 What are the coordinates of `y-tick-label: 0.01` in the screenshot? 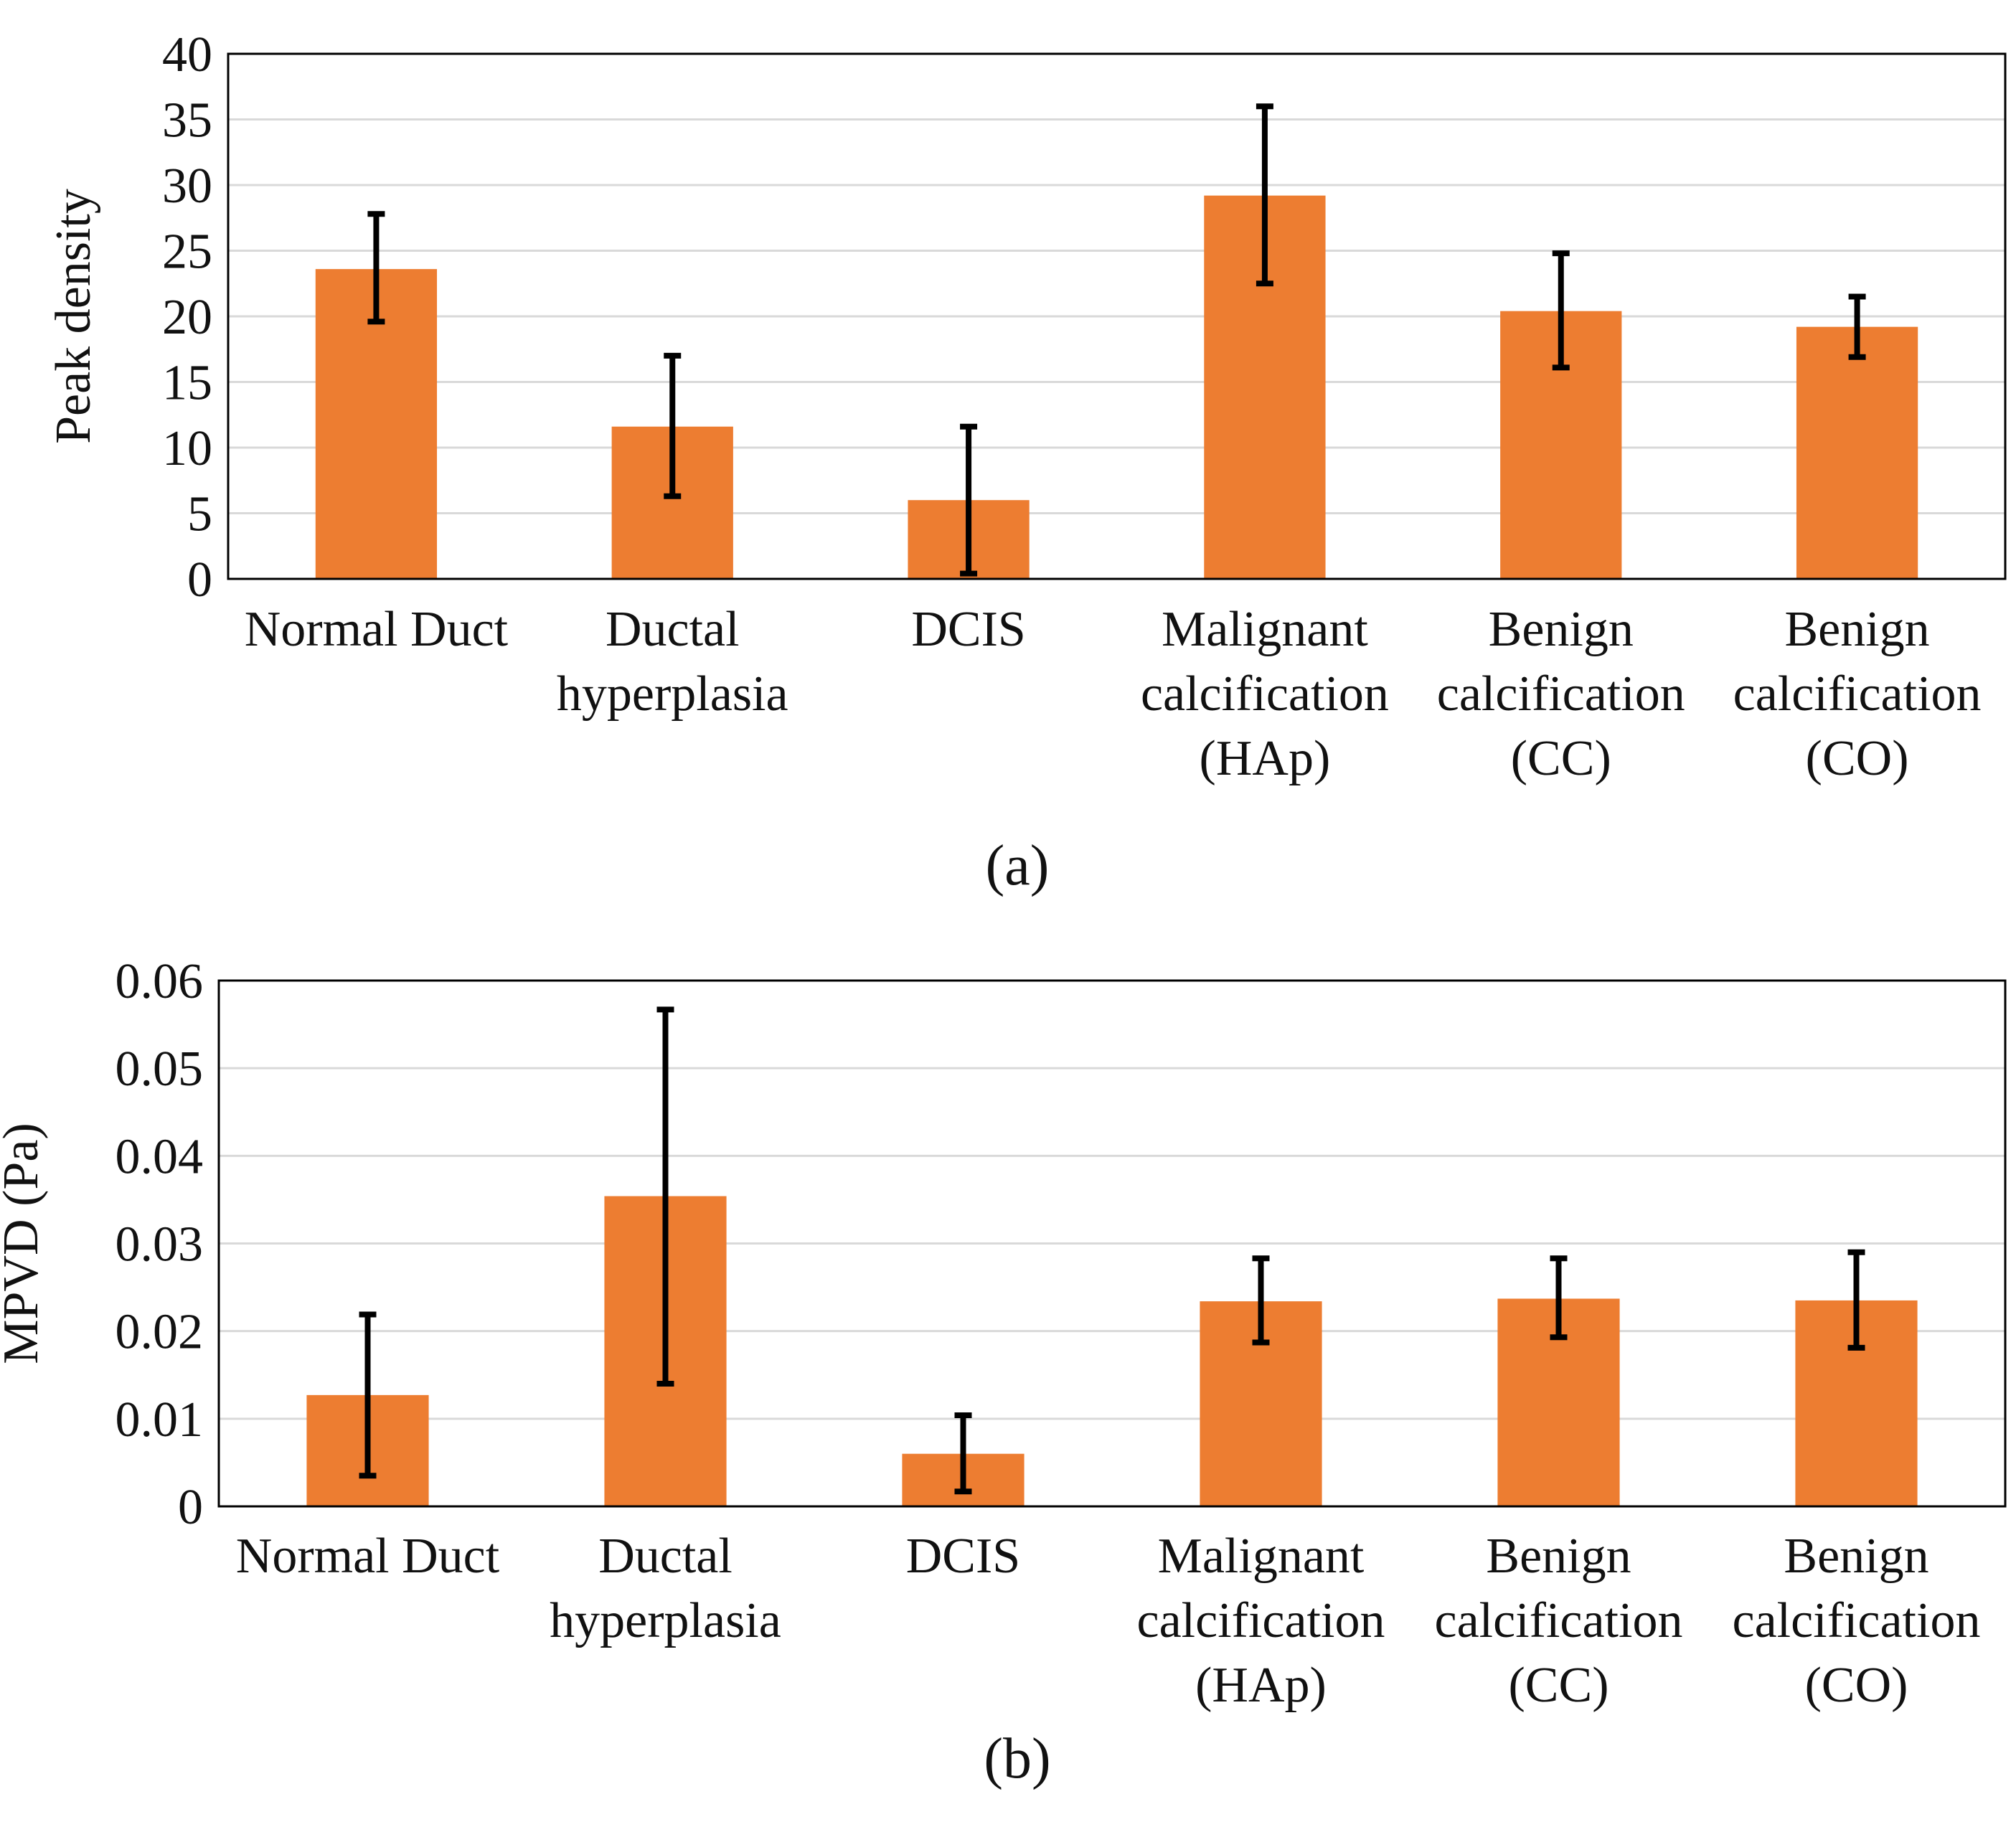 It's located at (160, 1420).